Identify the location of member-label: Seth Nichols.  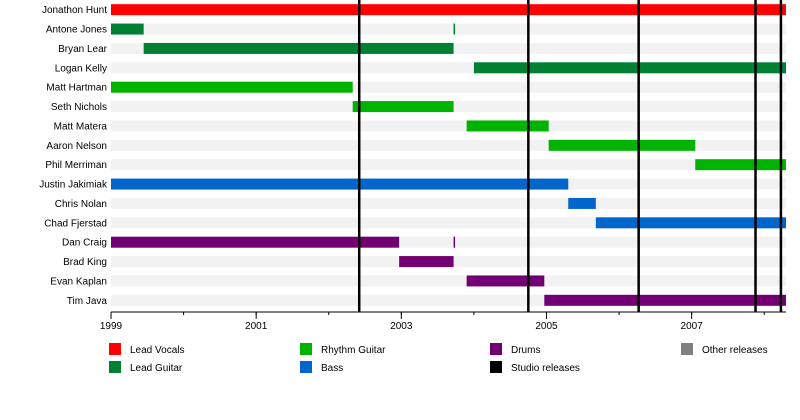
(79, 107).